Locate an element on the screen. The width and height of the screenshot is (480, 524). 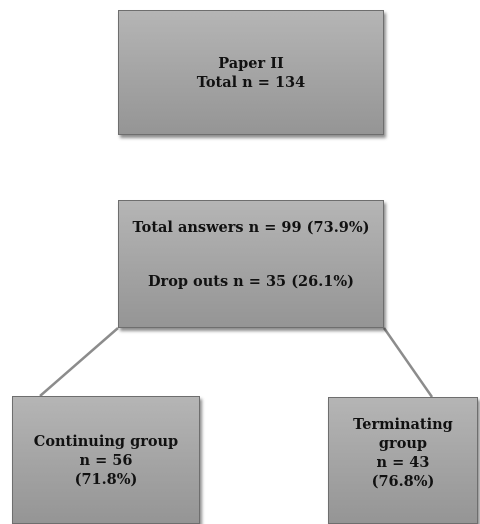
continuing-group-box: Continuing group n = 56 (71.8%) is located at coordinates (106, 460).